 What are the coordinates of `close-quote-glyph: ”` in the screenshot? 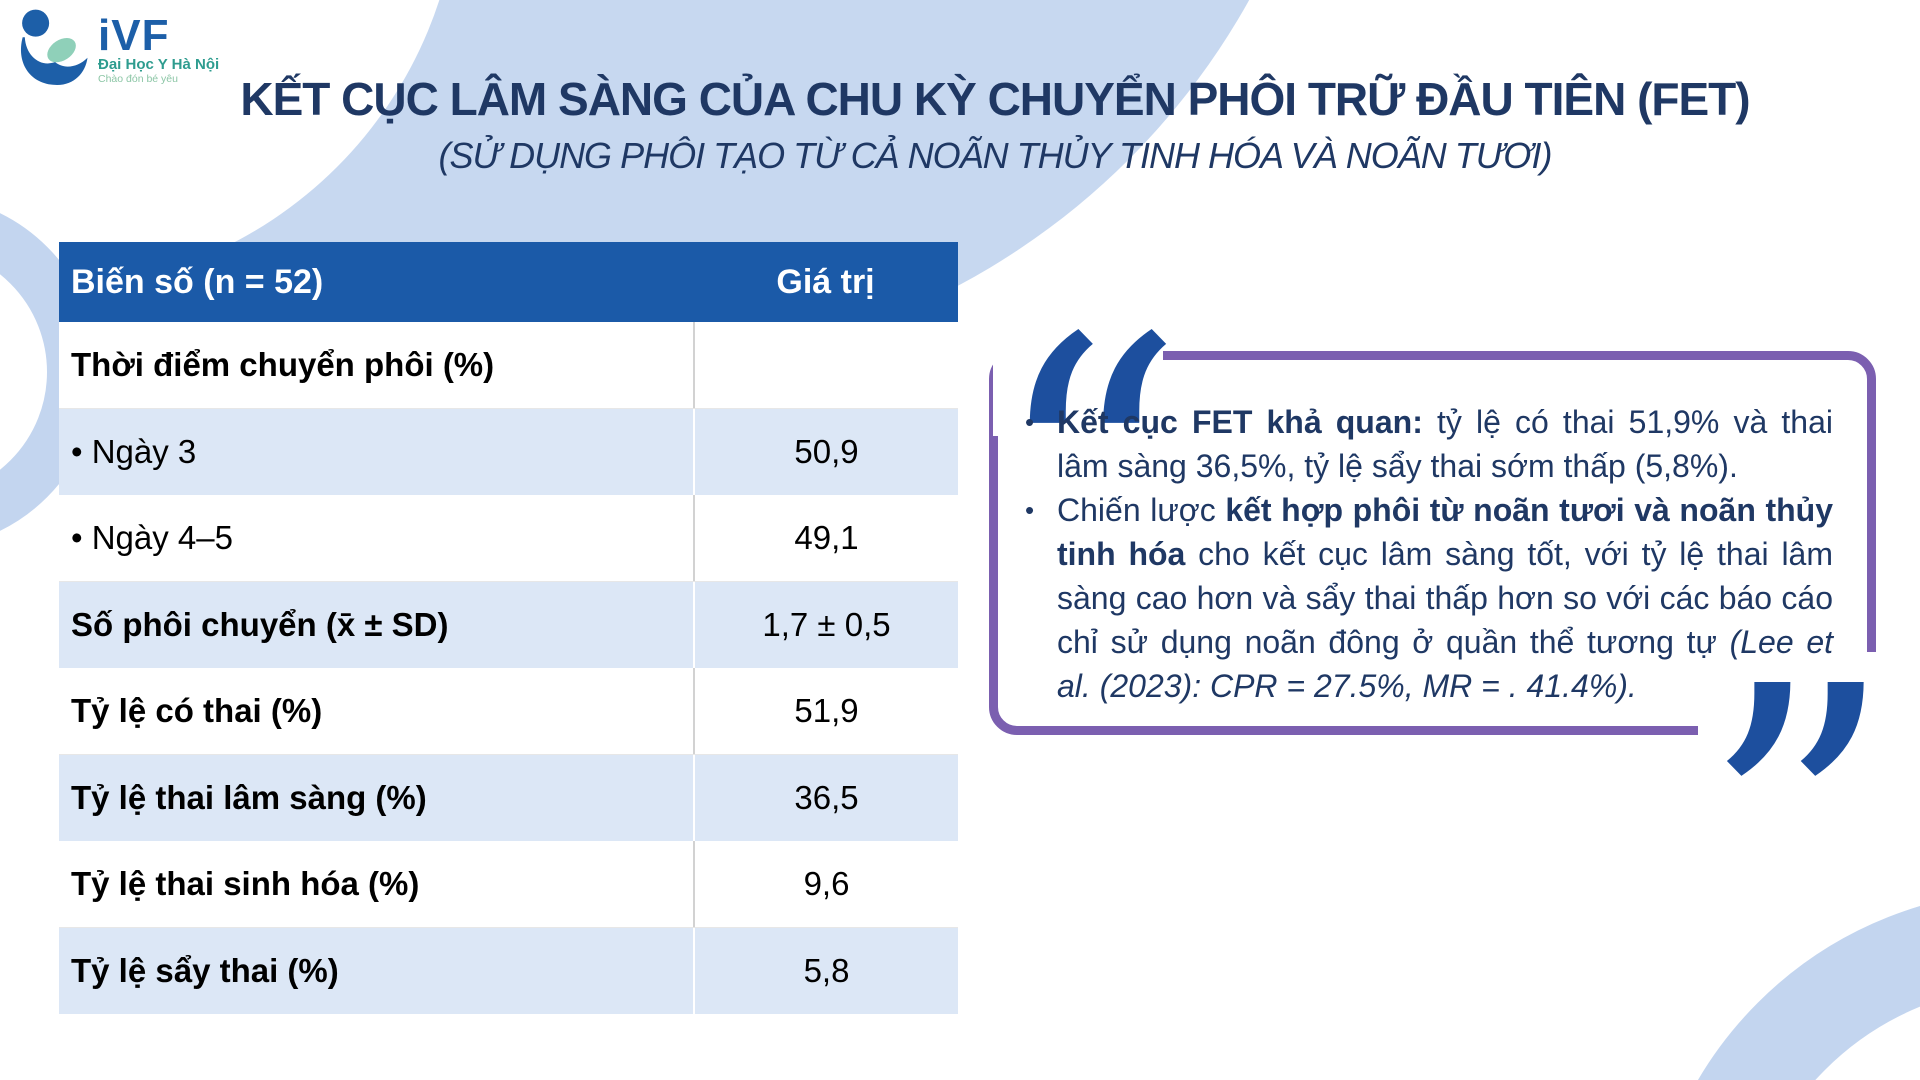 It's located at (1797, 827).